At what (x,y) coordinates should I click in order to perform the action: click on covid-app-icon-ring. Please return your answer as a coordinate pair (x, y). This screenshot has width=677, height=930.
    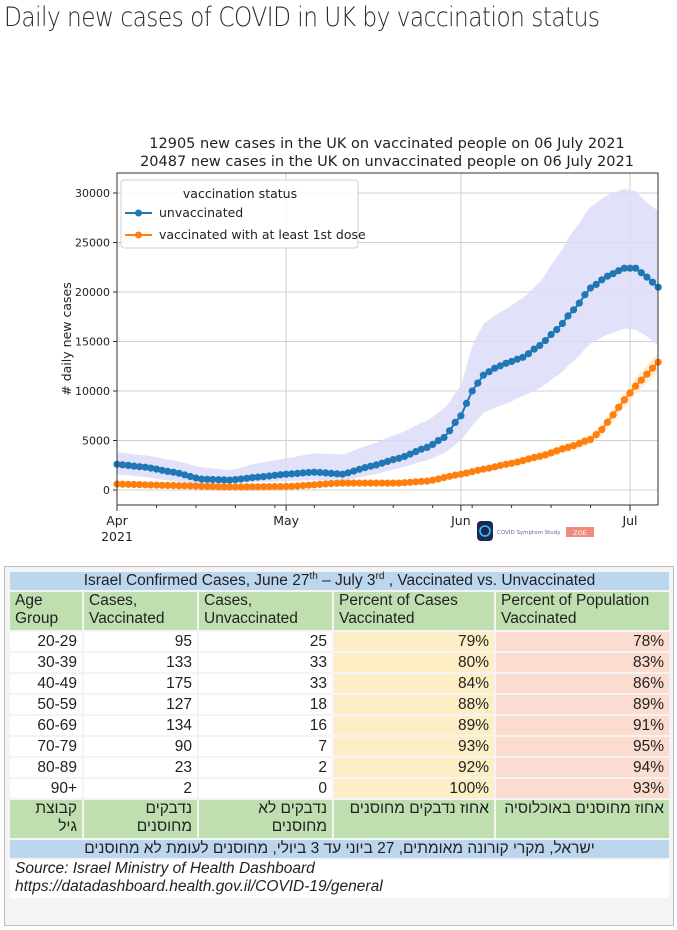
    Looking at the image, I should click on (485, 531).